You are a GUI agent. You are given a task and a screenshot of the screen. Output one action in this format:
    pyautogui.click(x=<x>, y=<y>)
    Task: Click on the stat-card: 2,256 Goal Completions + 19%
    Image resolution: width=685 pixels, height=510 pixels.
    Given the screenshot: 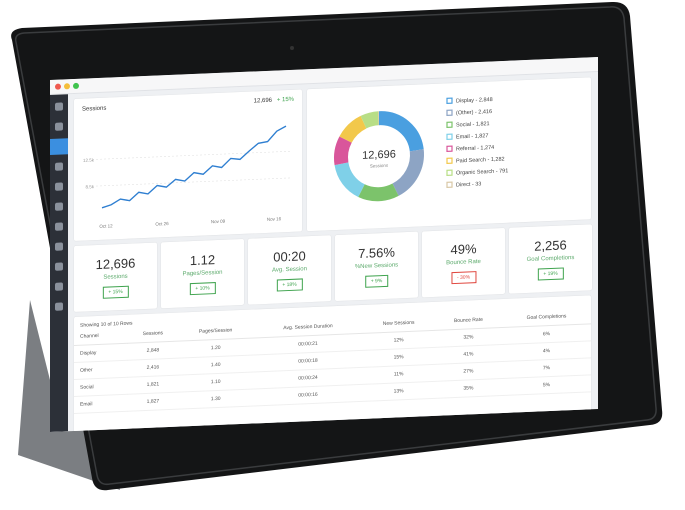 What is the action you would take?
    pyautogui.click(x=550, y=259)
    